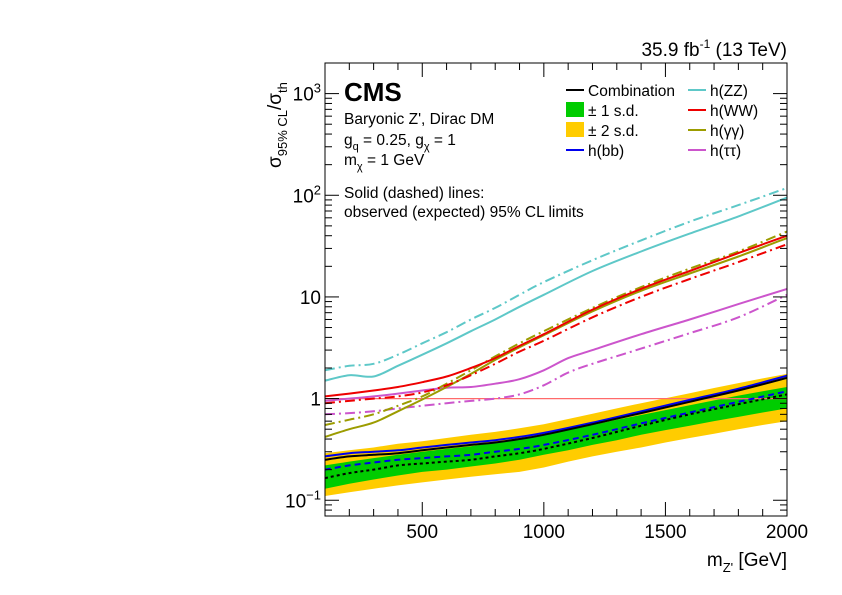 Image resolution: width=842 pixels, height=595 pixels. Describe the element at coordinates (303, 499) in the screenshot. I see `y-tick-label: 10⁻¹` at that location.